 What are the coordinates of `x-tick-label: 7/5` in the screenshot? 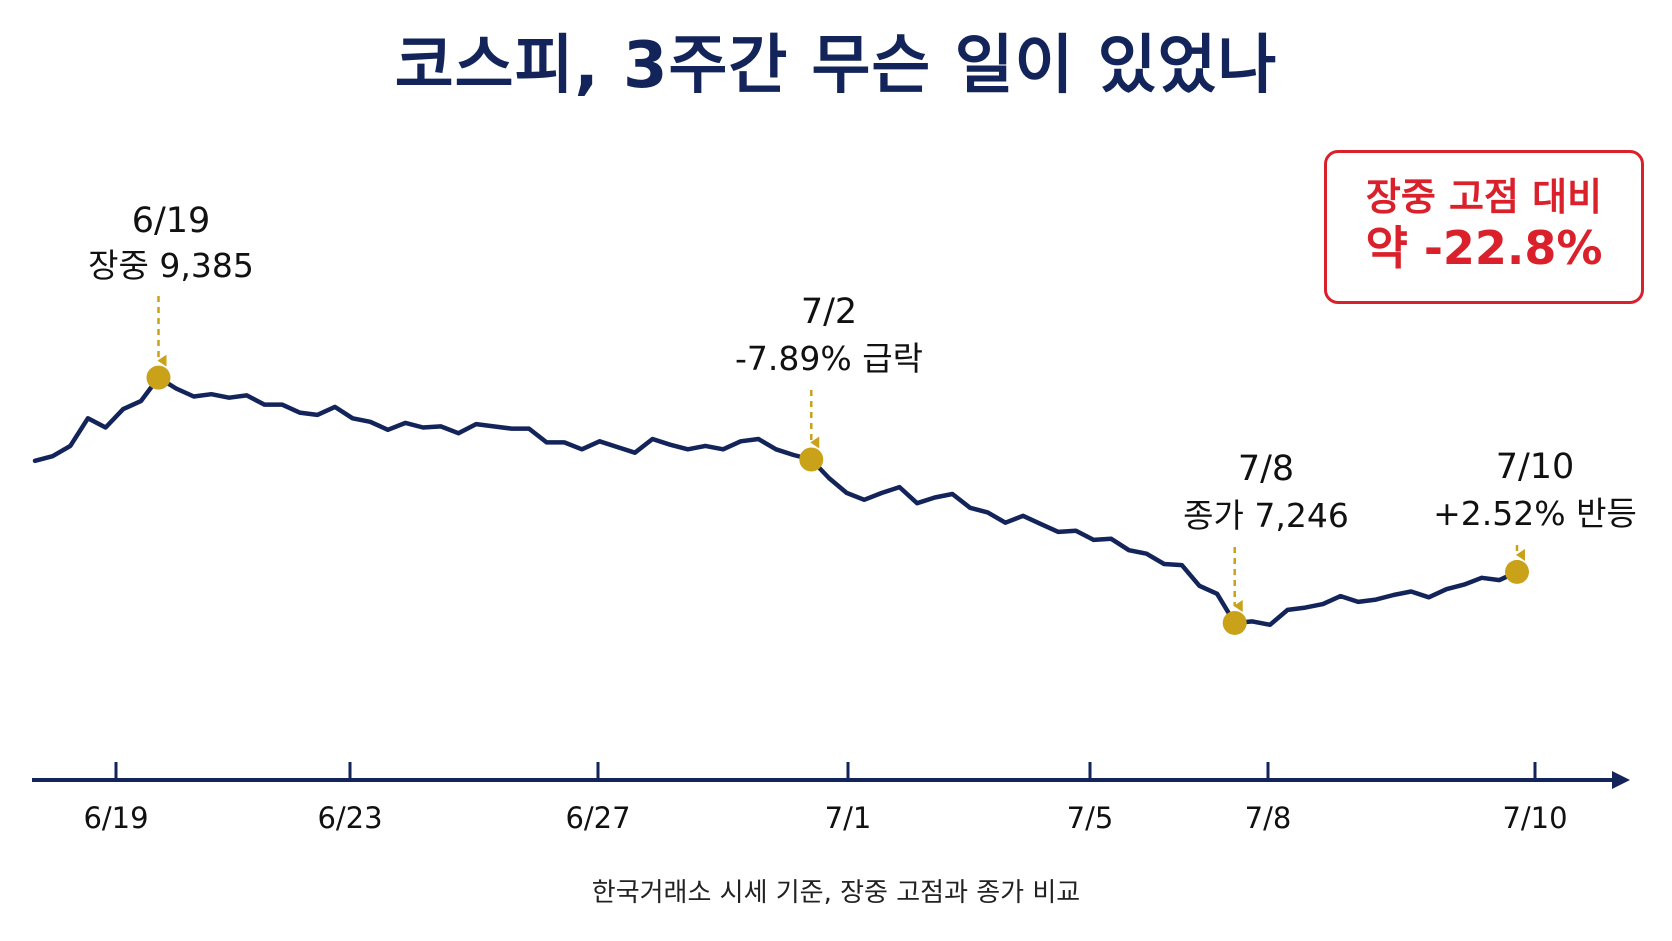 It's located at (1090, 818).